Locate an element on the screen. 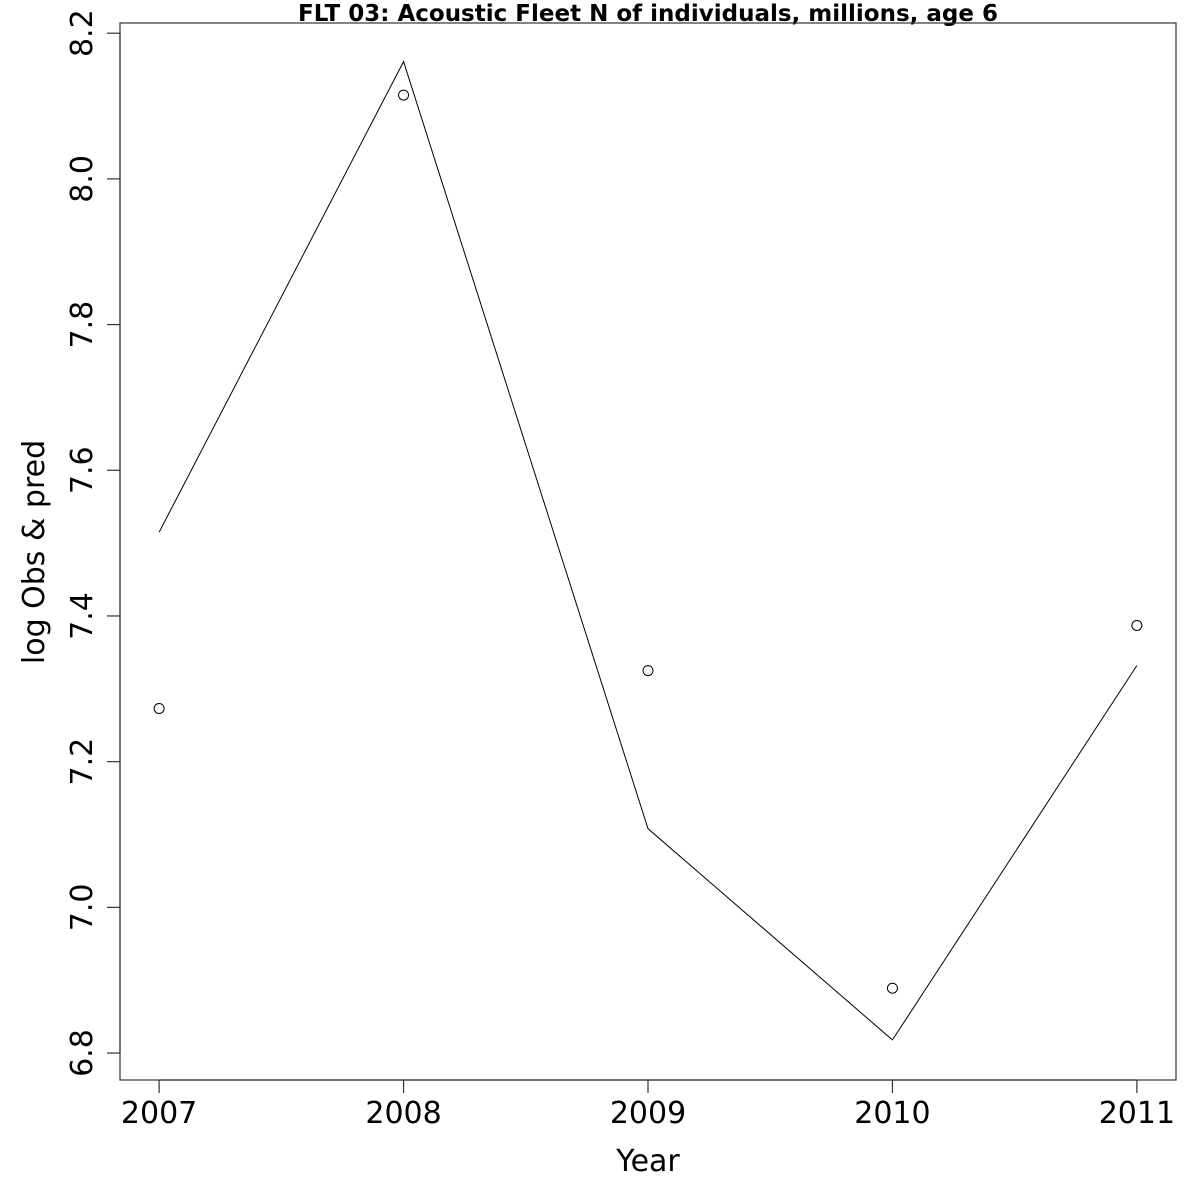 This screenshot has height=1200, width=1200. y-tick-label: 7.4 is located at coordinates (82, 616).